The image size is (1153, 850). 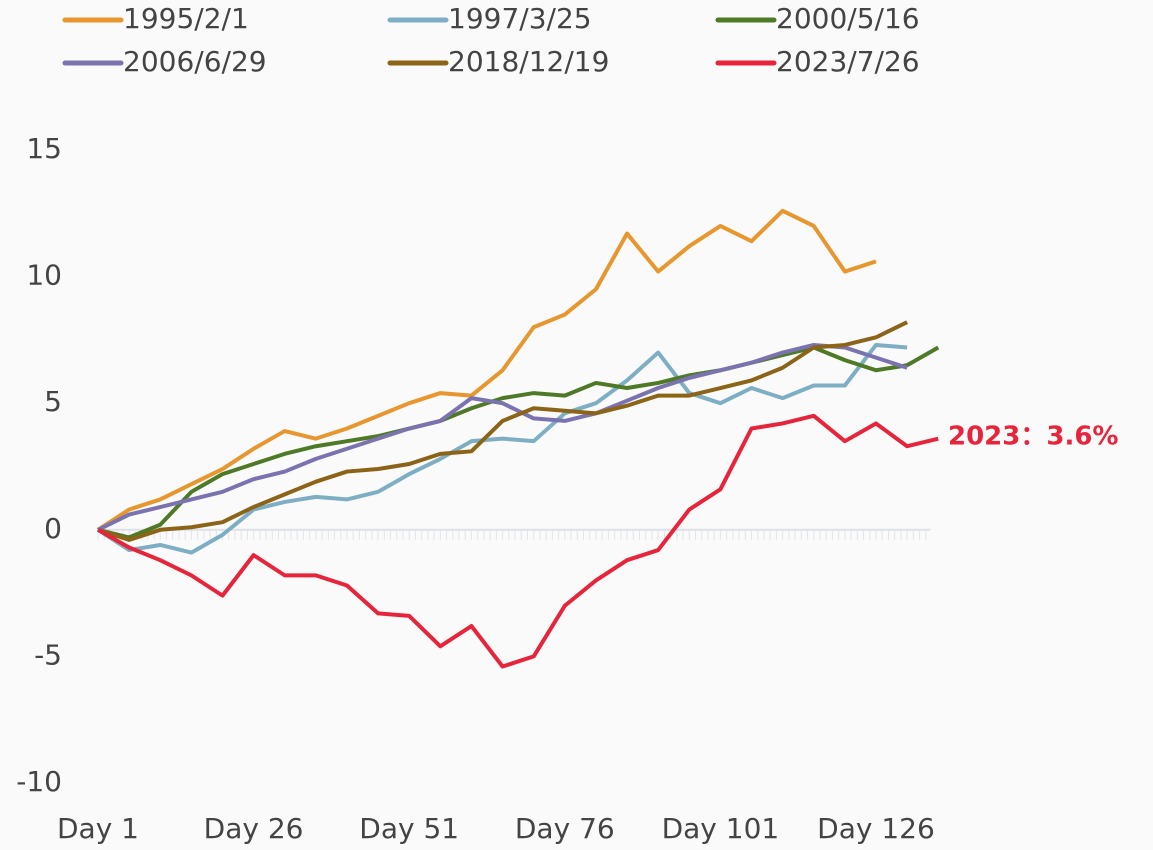 What do you see at coordinates (186, 18) in the screenshot?
I see `legend-label: 1995/2/1` at bounding box center [186, 18].